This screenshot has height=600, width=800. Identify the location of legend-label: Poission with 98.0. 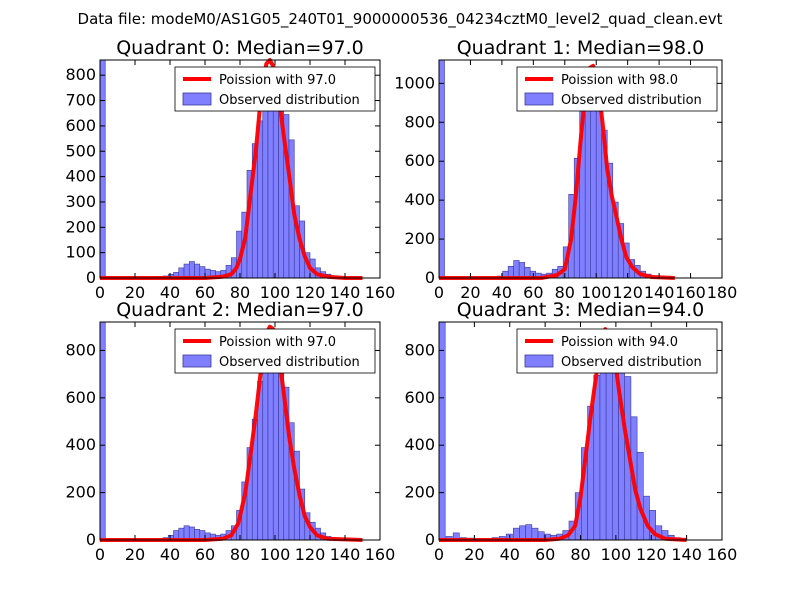
(619, 80).